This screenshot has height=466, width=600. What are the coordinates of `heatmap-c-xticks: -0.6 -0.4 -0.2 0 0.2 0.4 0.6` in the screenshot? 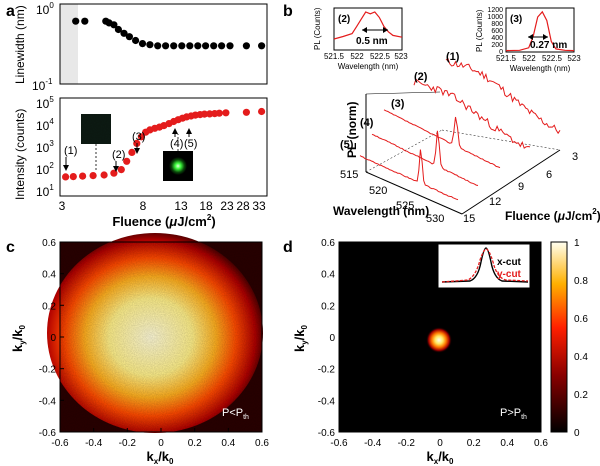 It's located at (160, 438).